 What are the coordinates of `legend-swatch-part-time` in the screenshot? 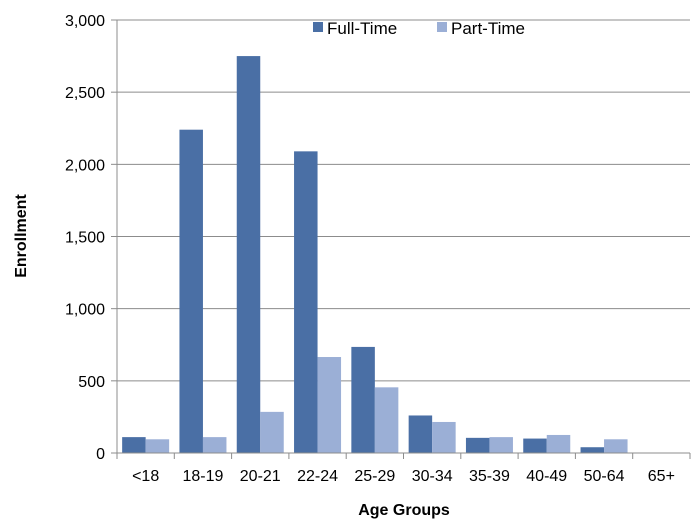 It's located at (442, 27).